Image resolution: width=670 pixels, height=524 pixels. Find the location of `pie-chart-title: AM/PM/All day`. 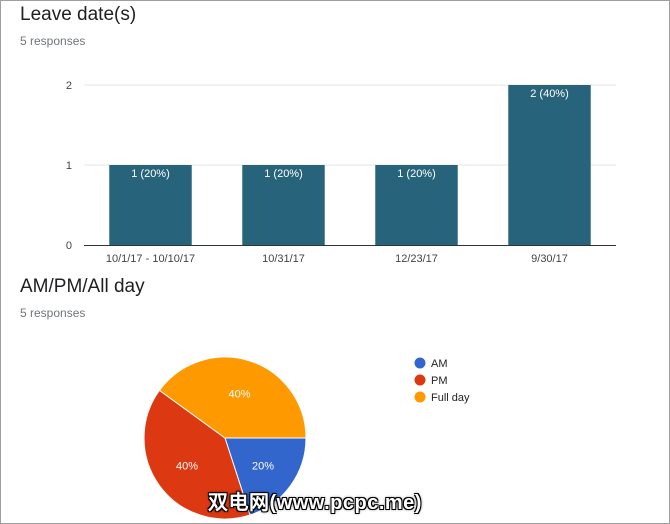

pie-chart-title: AM/PM/All day is located at coordinates (82, 286).